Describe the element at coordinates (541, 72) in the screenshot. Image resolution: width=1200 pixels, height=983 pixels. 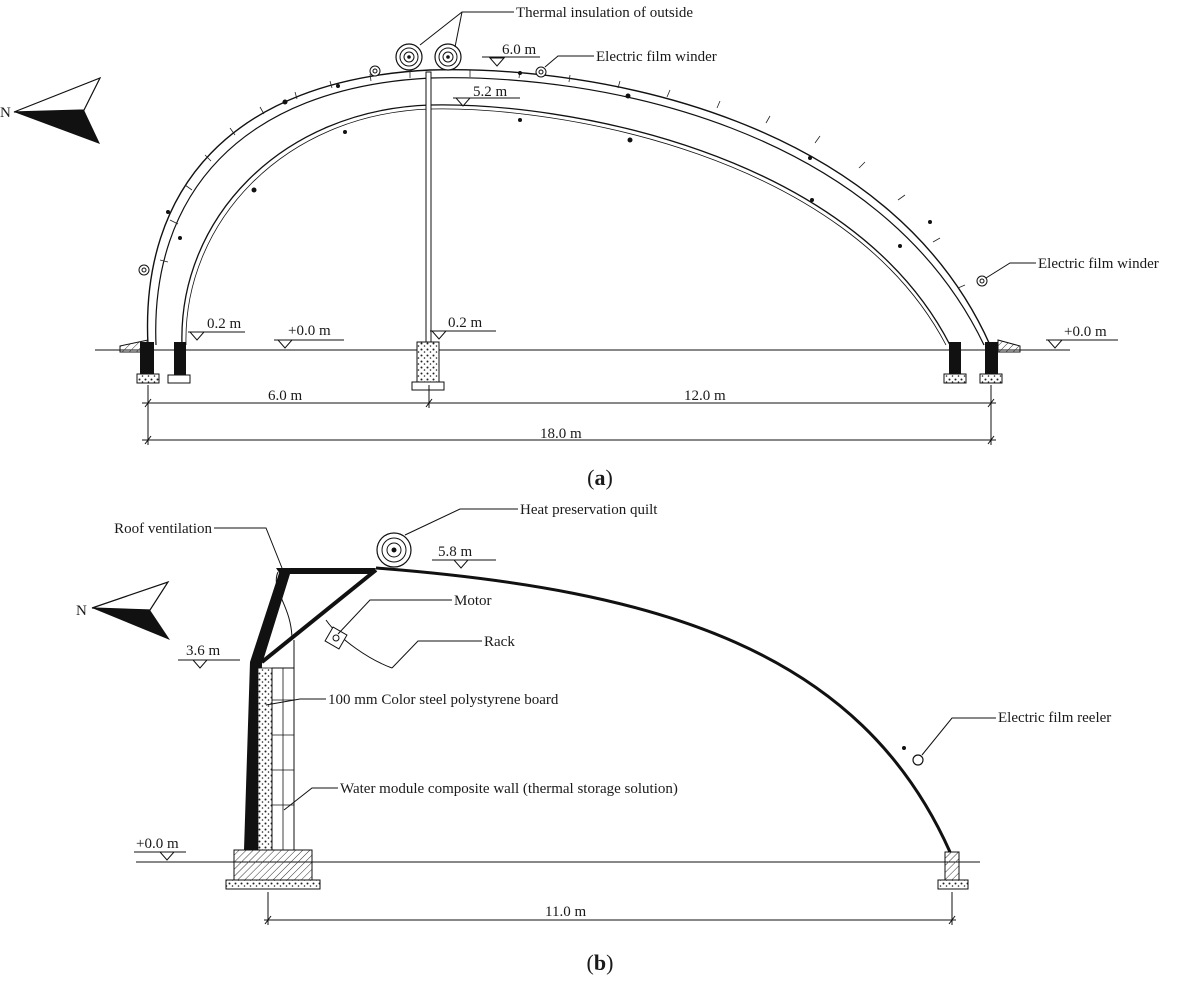
I see `film-winder-top-right-icon` at that location.